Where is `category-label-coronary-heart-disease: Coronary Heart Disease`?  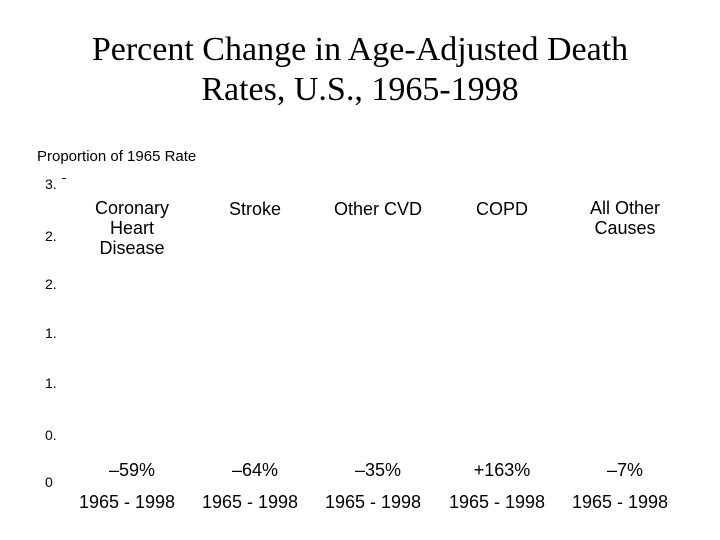
category-label-coronary-heart-disease: Coronary Heart Disease is located at coordinates (132, 228).